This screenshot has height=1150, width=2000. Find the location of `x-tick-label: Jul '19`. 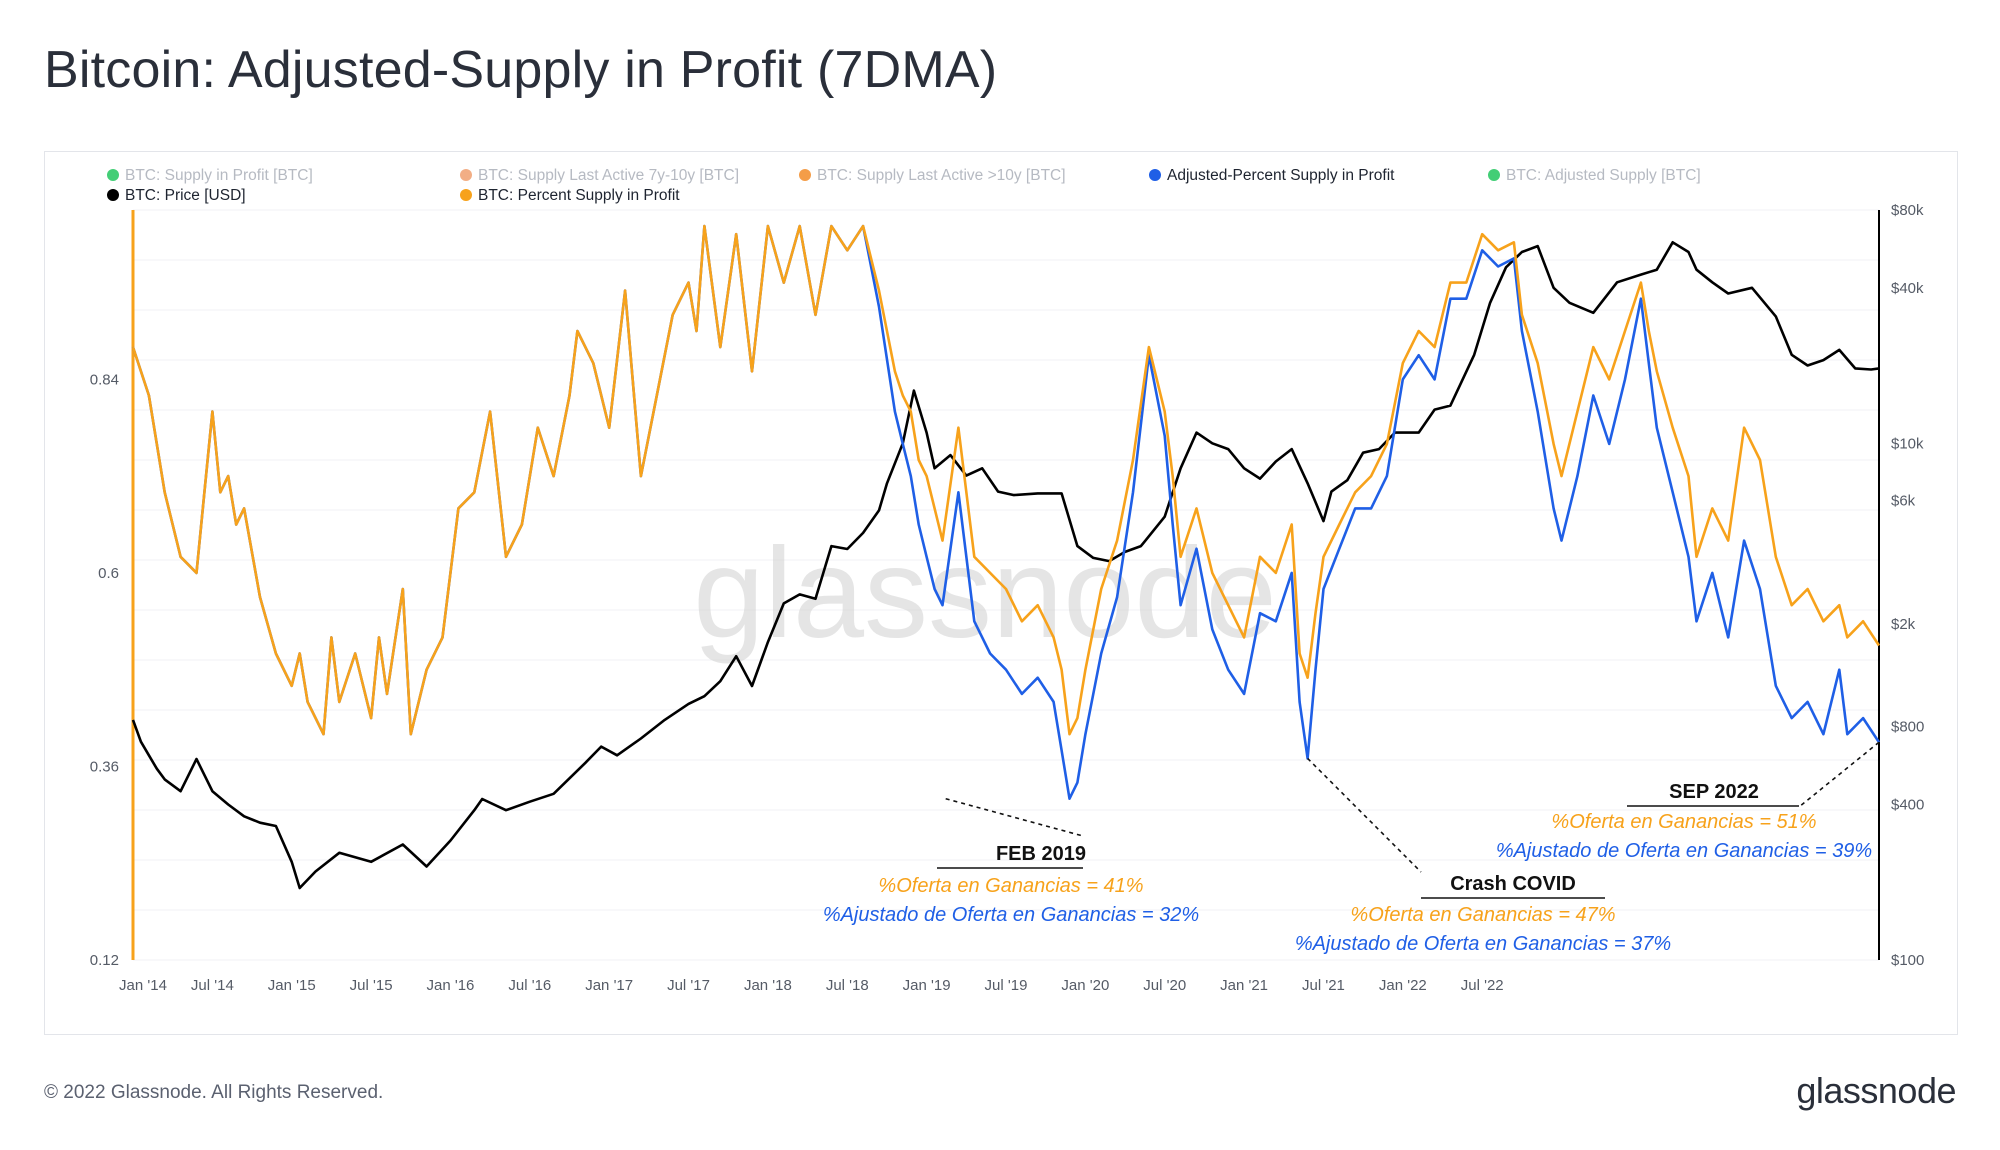

x-tick-label: Jul '19 is located at coordinates (1006, 985).